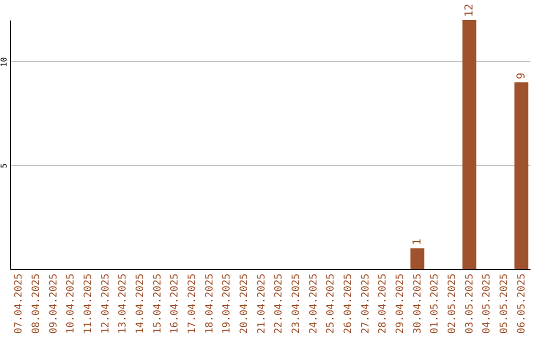 This screenshot has width=540, height=340. I want to click on x-tick-label: 24.04.2025, so click(314, 304).